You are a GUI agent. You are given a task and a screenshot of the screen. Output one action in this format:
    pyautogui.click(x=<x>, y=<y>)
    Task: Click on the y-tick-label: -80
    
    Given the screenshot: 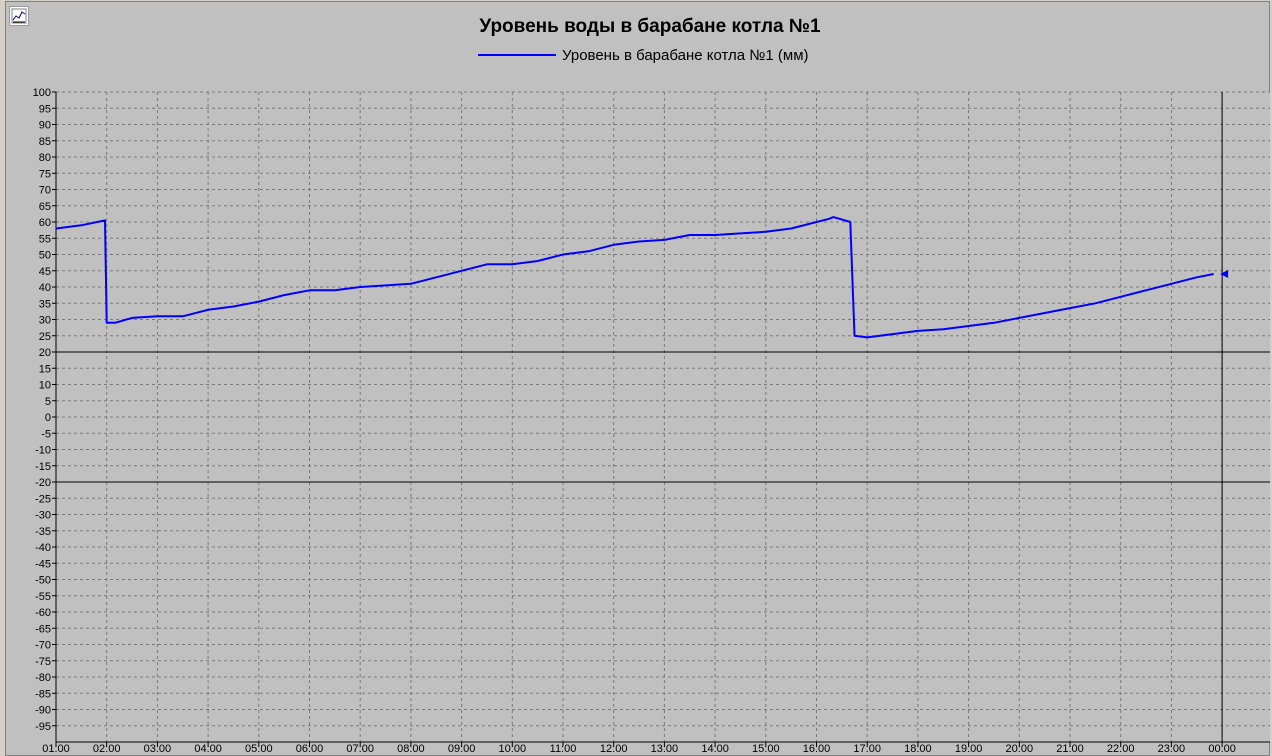 What is the action you would take?
    pyautogui.click(x=43, y=678)
    